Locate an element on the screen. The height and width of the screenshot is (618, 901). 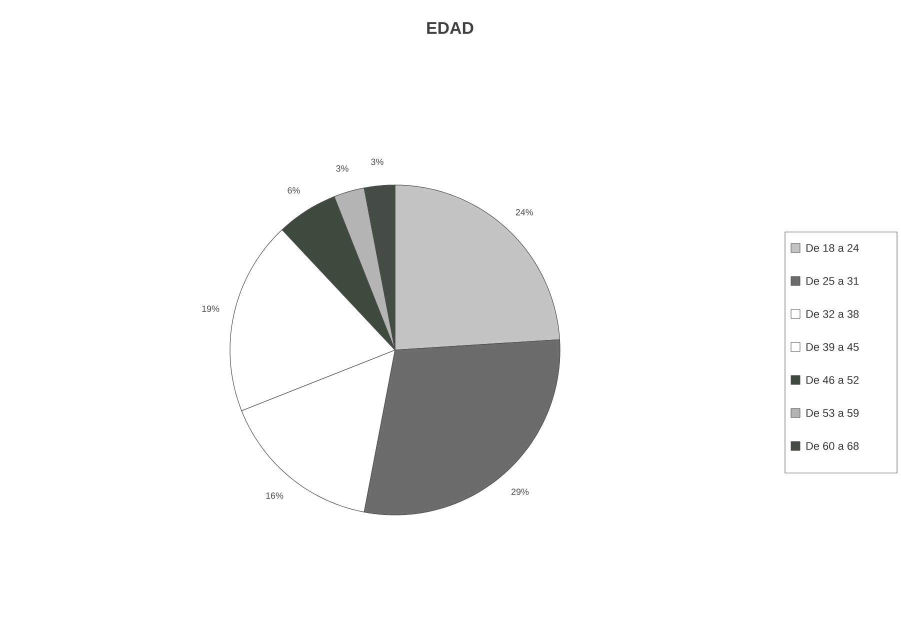
legend-label: De 39 a 45 is located at coordinates (832, 347).